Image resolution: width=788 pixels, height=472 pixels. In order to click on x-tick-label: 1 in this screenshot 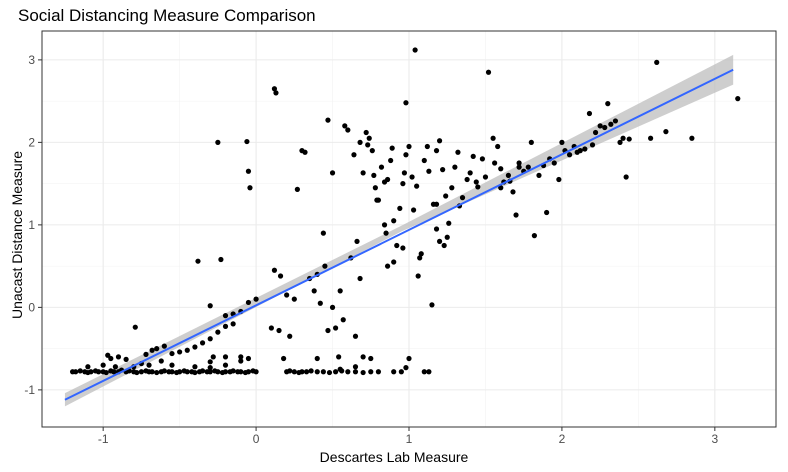, I will do `click(409, 439)`.